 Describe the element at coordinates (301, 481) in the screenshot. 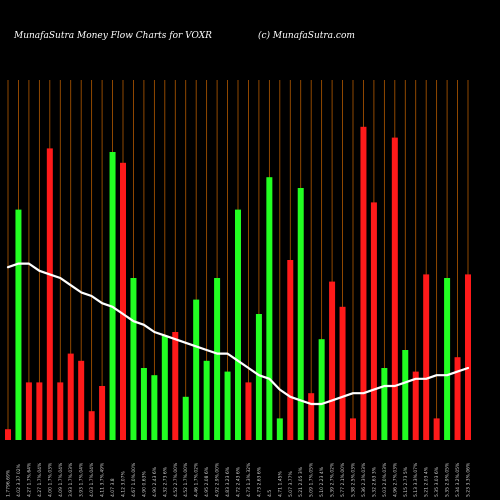

I see `x-tick-label: 5.21 2.05 3%` at that location.